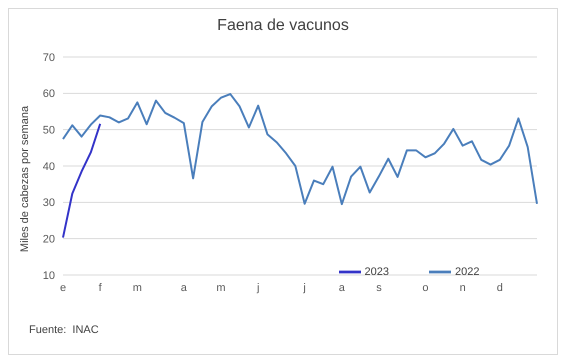  Describe the element at coordinates (48, 94) in the screenshot. I see `y-tick-label: 60` at that location.